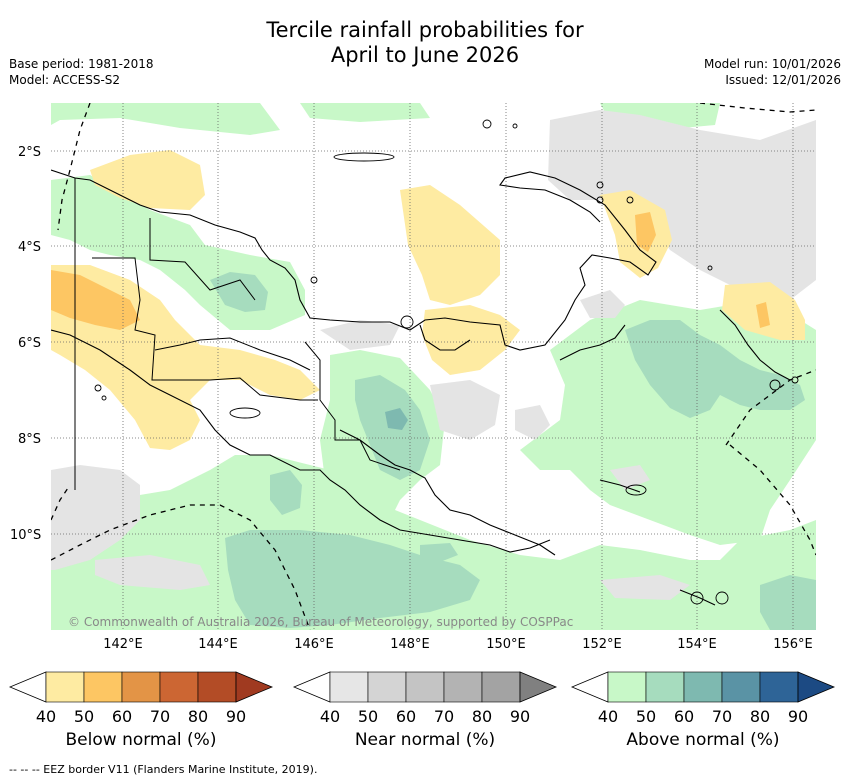 This screenshot has height=781, width=850. I want to click on title-line-1: Tercile rainfall probabilities for, so click(425, 30).